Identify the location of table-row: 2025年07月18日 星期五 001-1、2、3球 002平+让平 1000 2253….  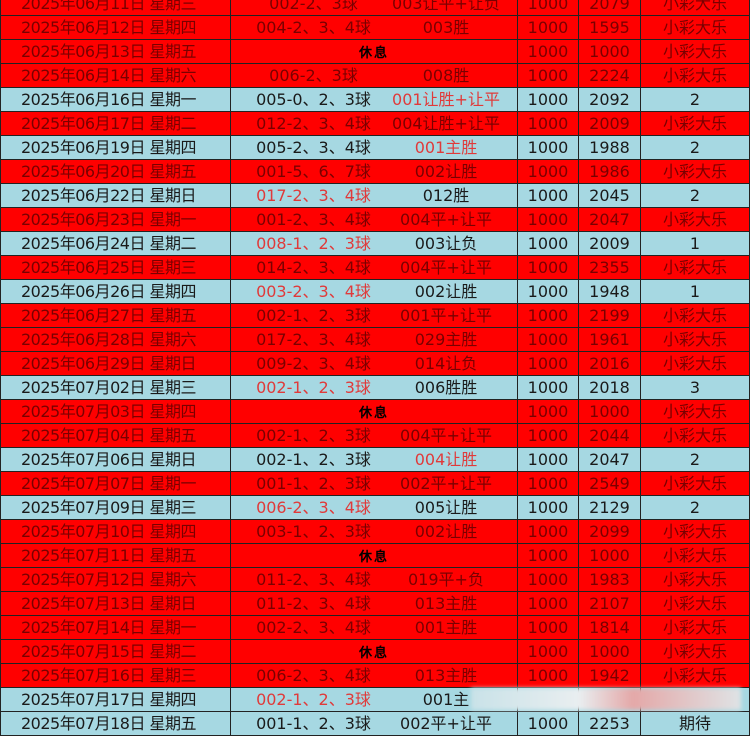
(375, 724).